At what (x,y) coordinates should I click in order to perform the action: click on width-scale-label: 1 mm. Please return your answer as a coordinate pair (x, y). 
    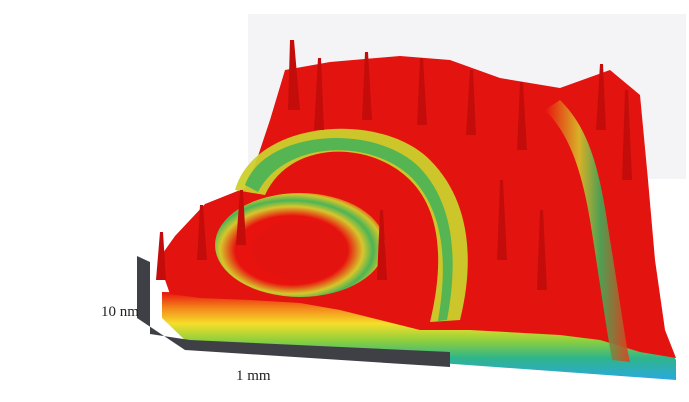
    Looking at the image, I should click on (253, 376).